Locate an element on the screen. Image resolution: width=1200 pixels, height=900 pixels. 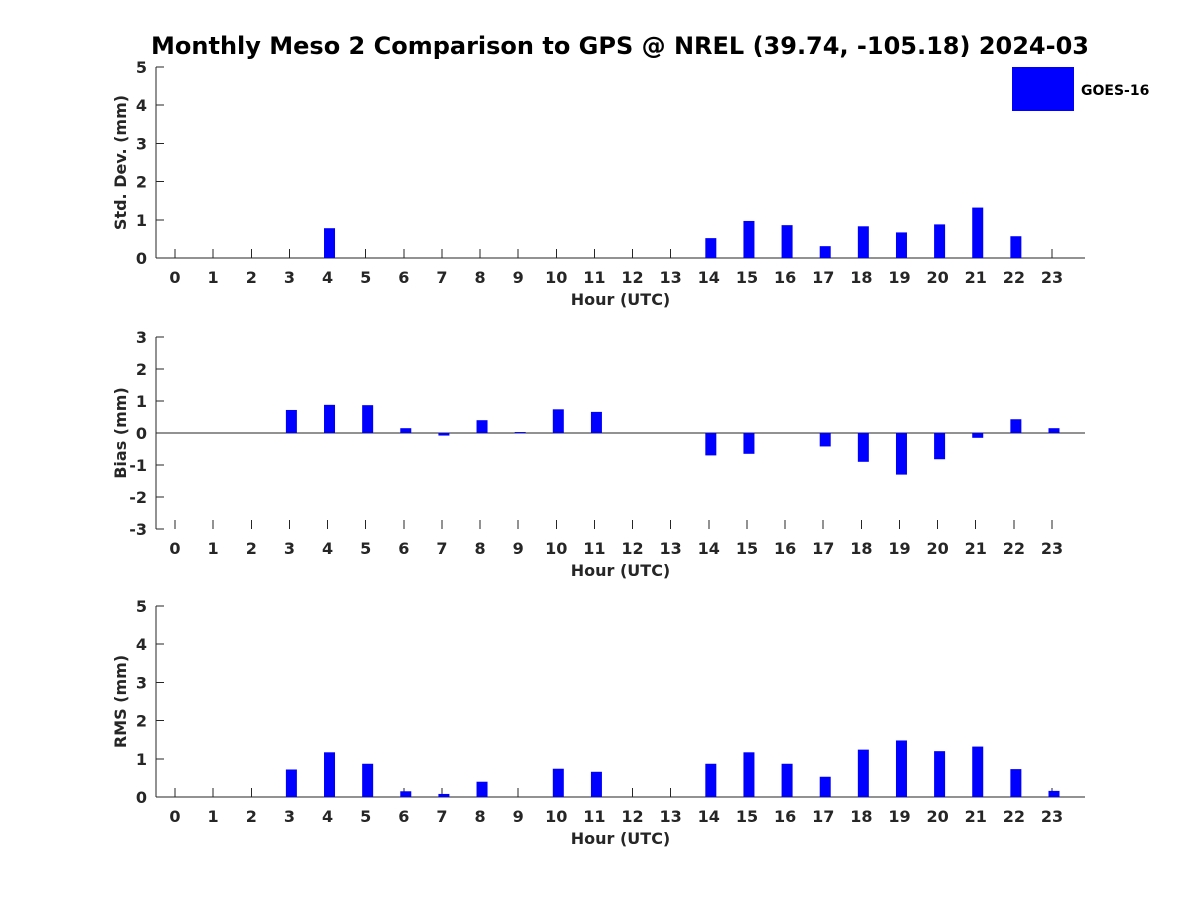
y-tick-label: 0 is located at coordinates (141, 433).